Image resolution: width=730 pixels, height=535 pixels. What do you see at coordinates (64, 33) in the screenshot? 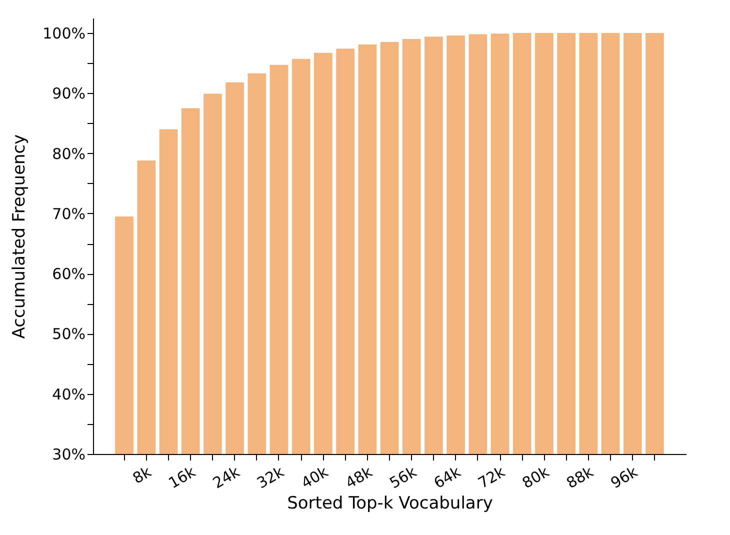
I see `y-tick-label: 100%` at bounding box center [64, 33].